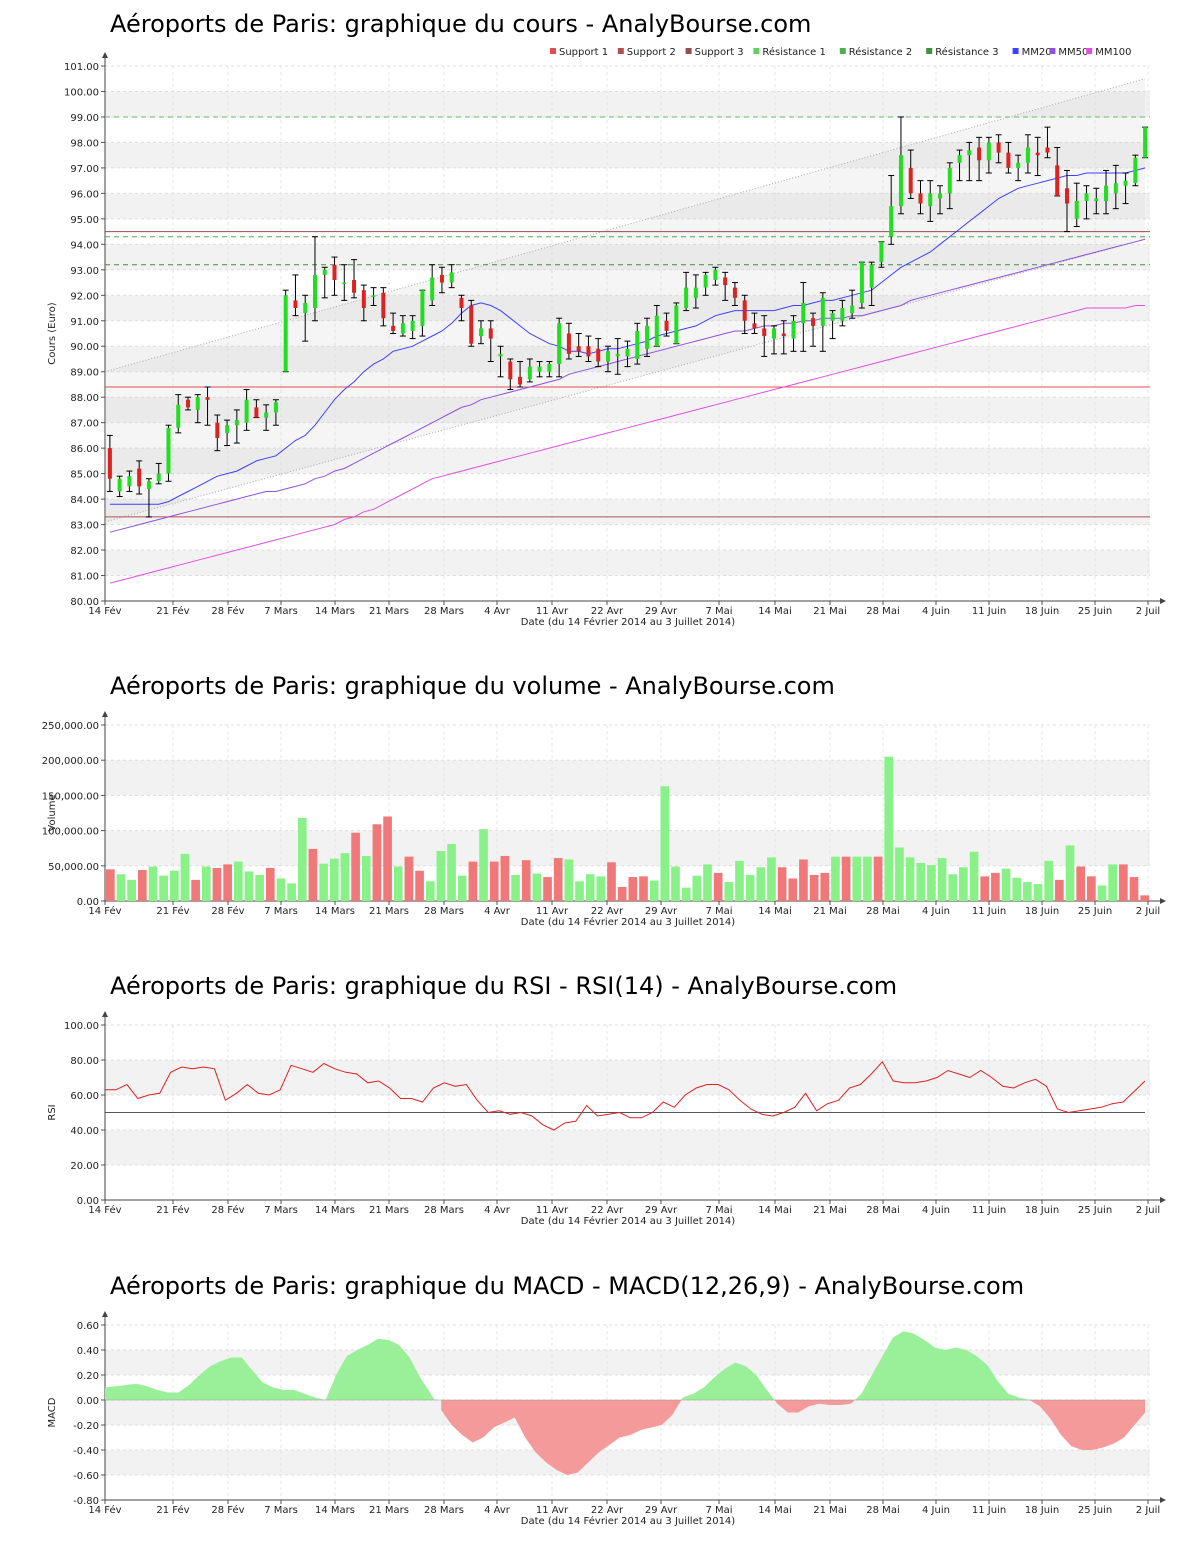 This screenshot has width=1200, height=1550. I want to click on volume-y-axis-arrow, so click(105, 714).